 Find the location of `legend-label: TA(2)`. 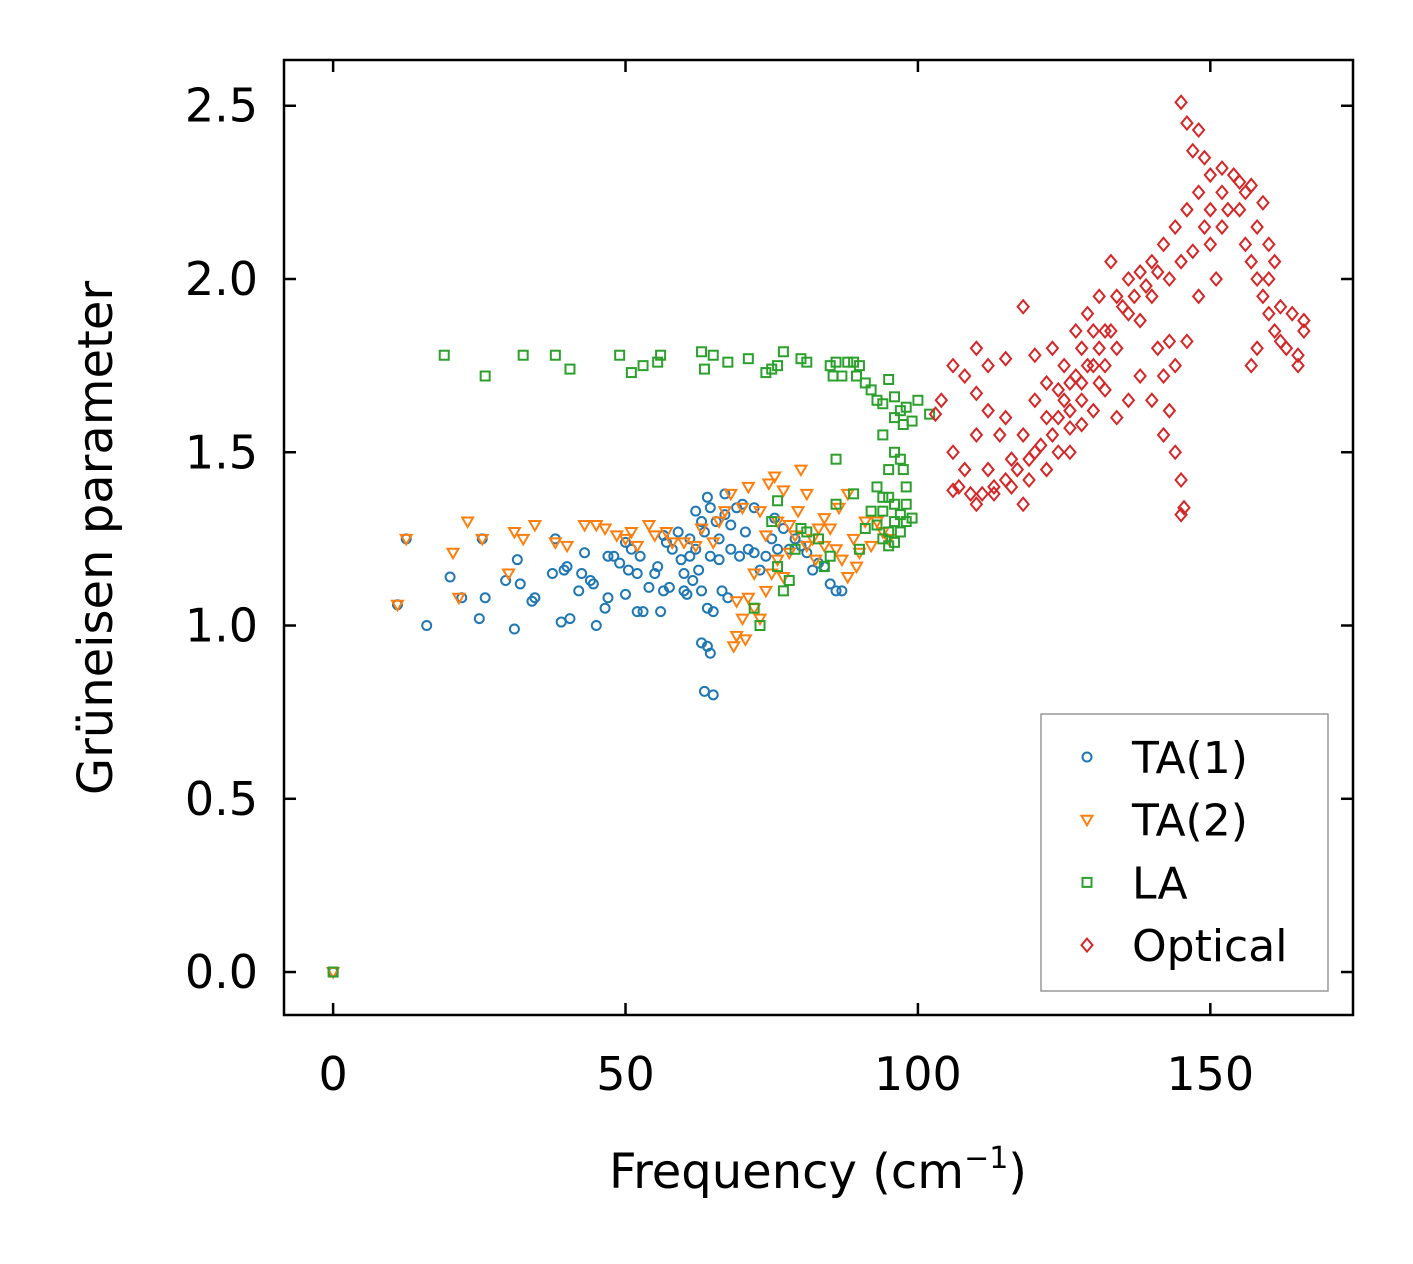

legend-label: TA(2) is located at coordinates (1189, 821).